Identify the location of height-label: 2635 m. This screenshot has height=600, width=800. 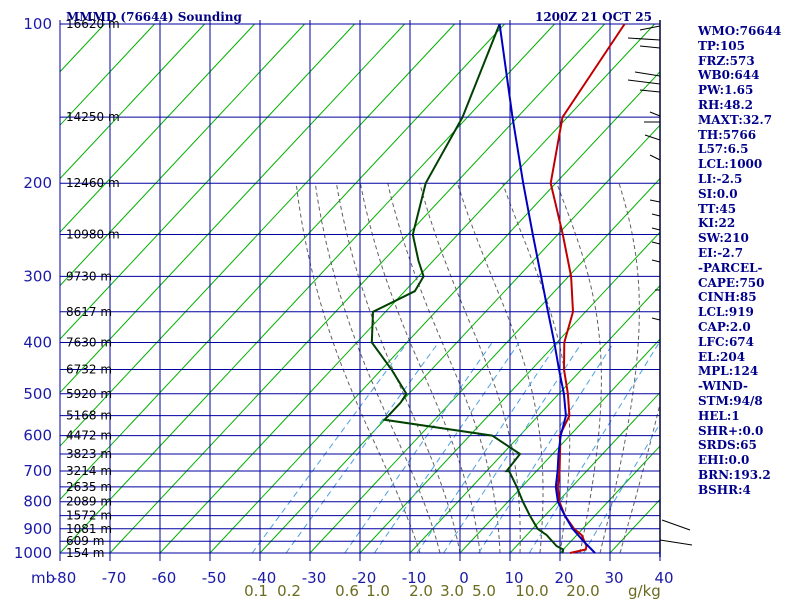
(89, 487).